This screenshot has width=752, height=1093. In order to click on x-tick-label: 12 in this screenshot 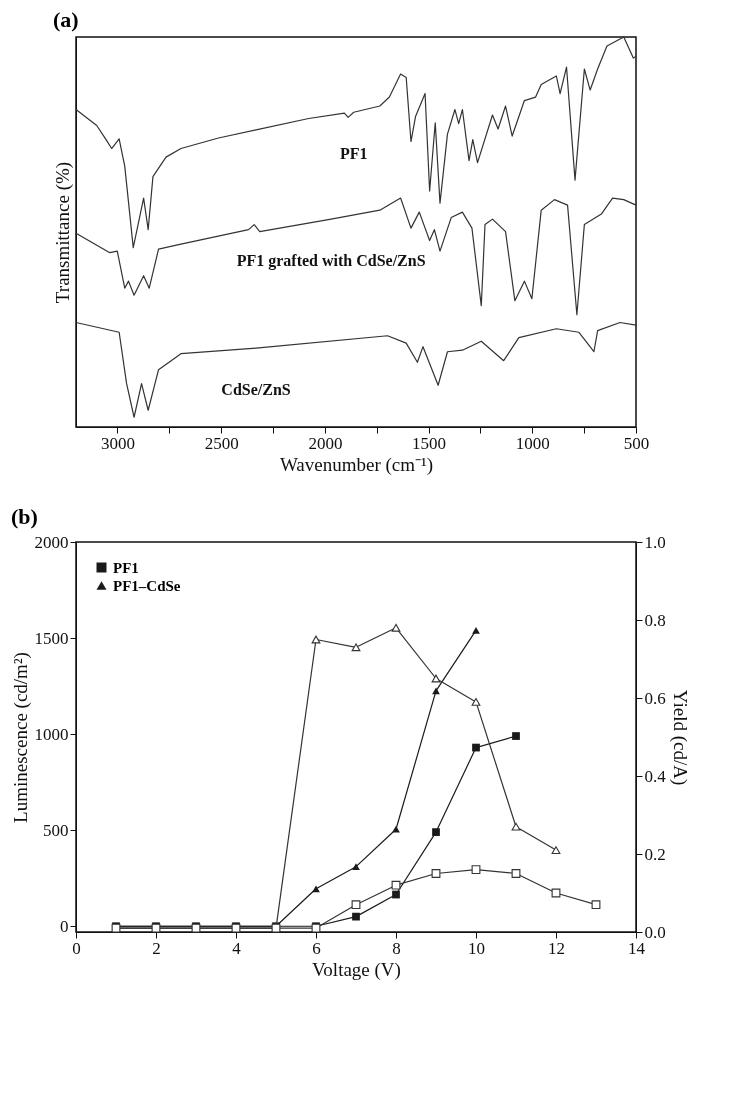, I will do `click(556, 948)`.